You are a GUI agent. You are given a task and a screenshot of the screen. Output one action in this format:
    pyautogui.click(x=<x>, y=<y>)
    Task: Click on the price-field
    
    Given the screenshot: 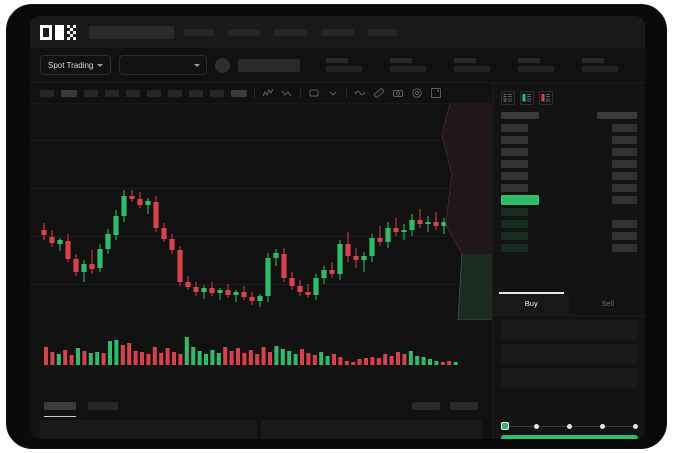 What is the action you would take?
    pyautogui.click(x=569, y=330)
    